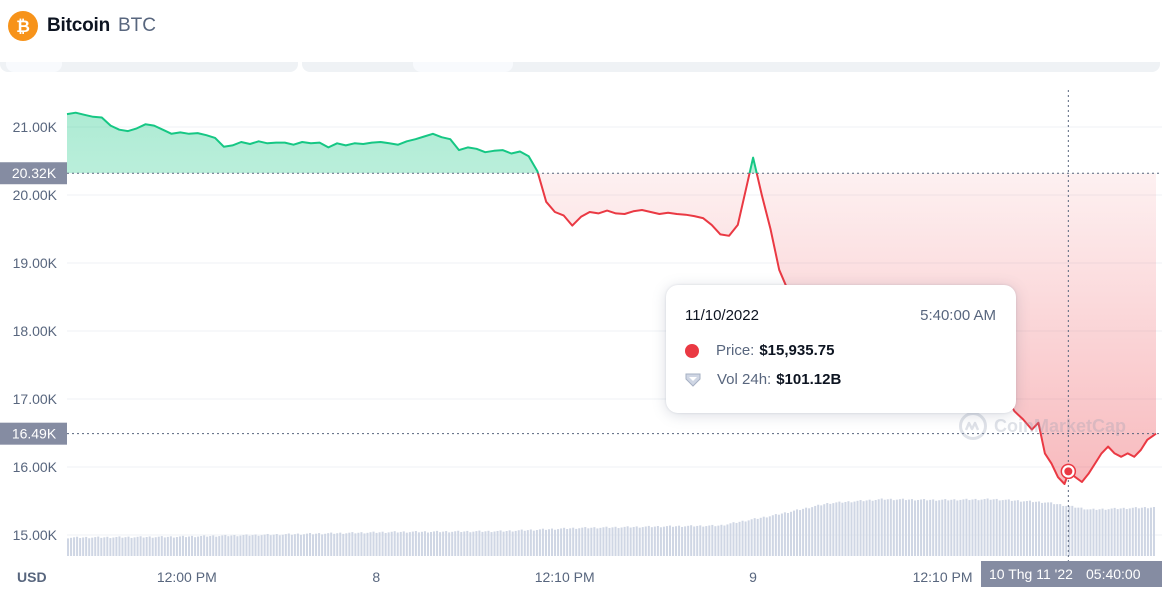 This screenshot has width=1162, height=589. I want to click on price-area-up, so click(611, 143).